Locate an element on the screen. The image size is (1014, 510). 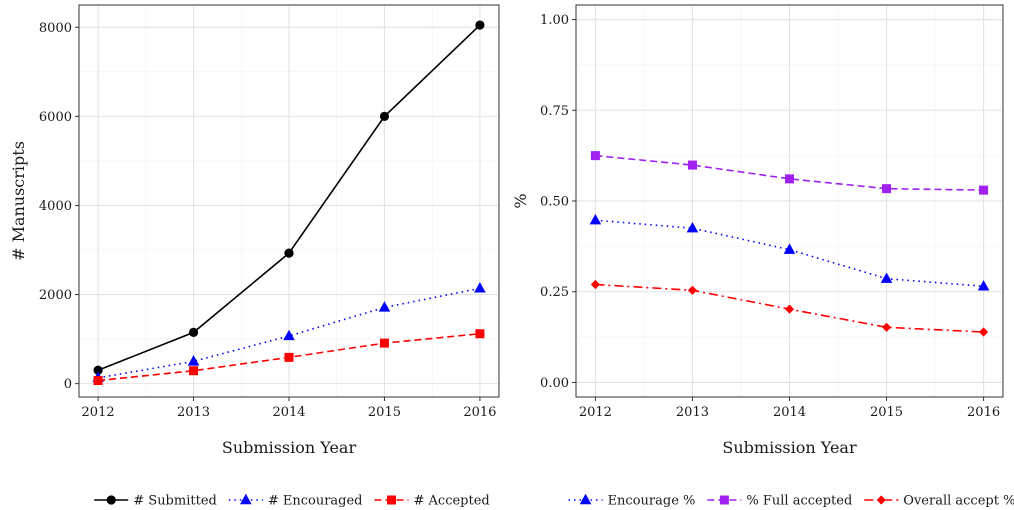
legend-label: # Submitted is located at coordinates (175, 501).